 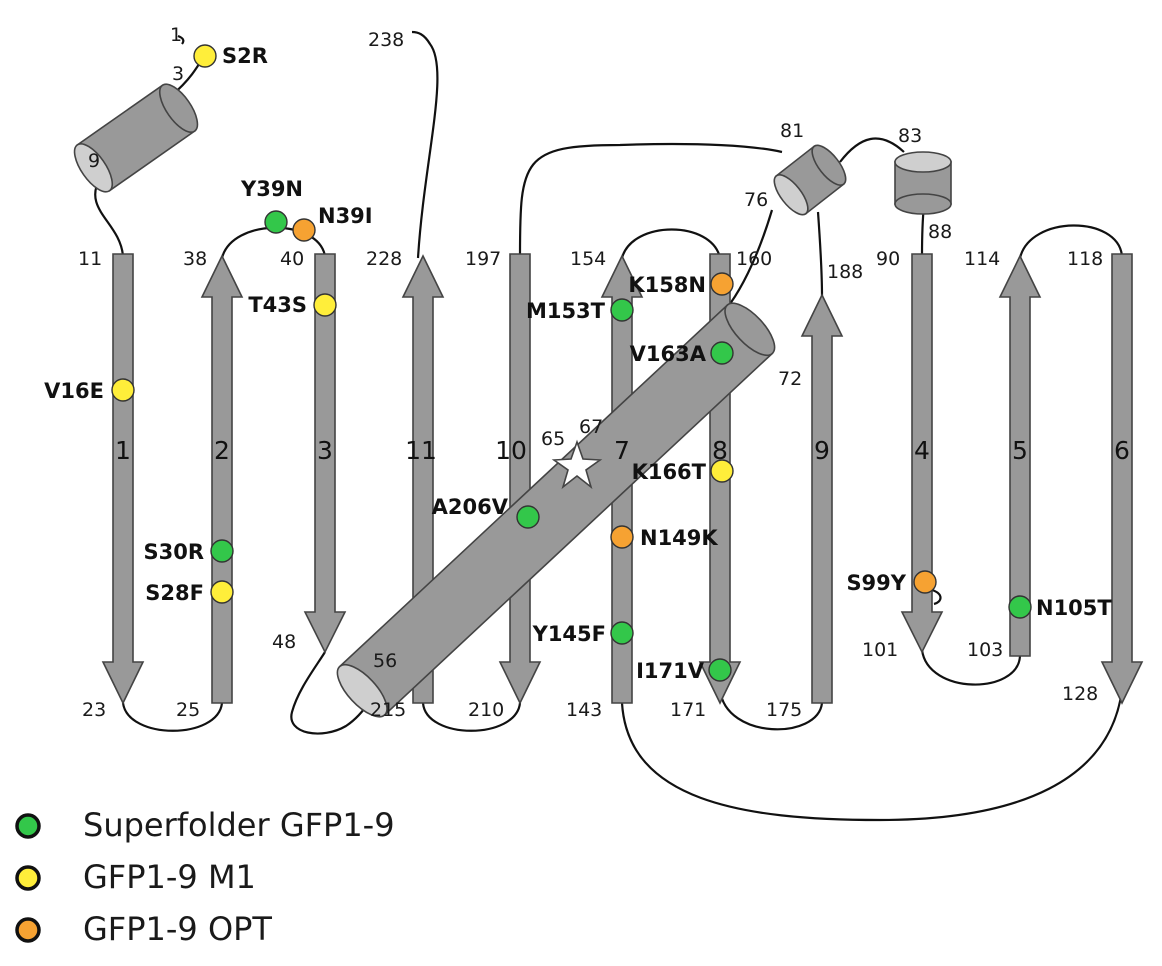 What do you see at coordinates (74, 391) in the screenshot?
I see `mutation-label: V16E` at bounding box center [74, 391].